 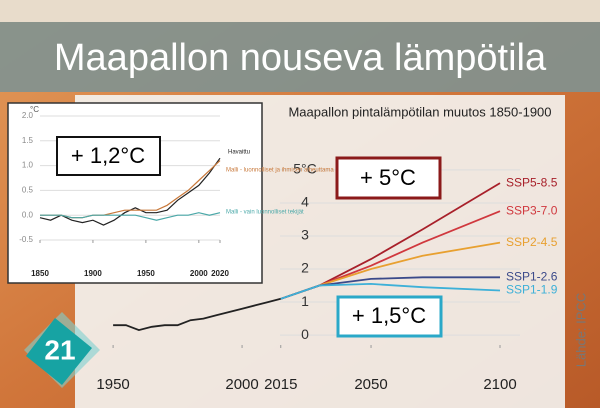 What do you see at coordinates (305, 202) in the screenshot?
I see `y-tick-label: 4` at bounding box center [305, 202].